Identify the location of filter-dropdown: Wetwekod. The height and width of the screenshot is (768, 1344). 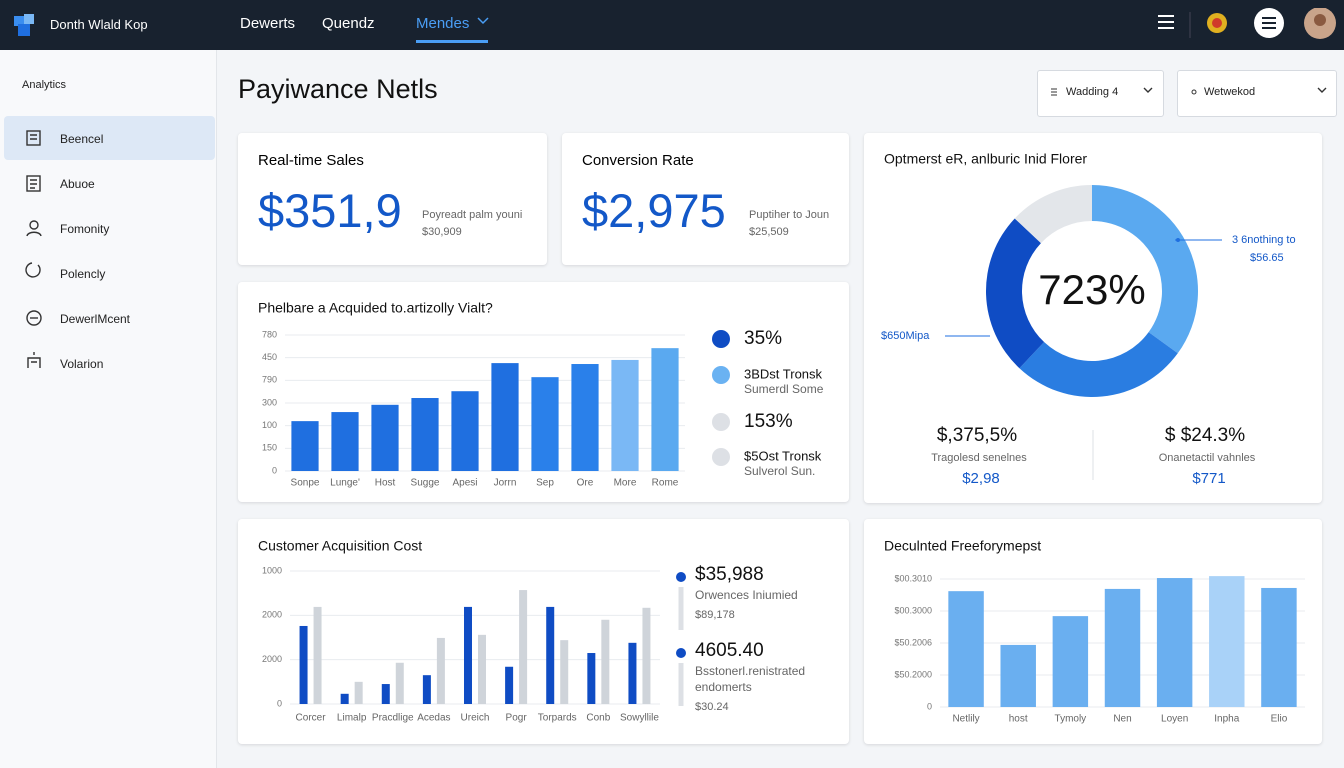
(1257, 93).